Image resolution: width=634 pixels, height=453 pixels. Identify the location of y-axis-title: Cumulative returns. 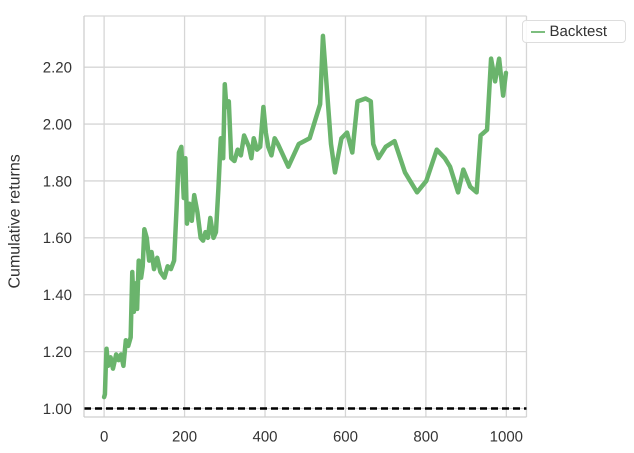
(15, 221).